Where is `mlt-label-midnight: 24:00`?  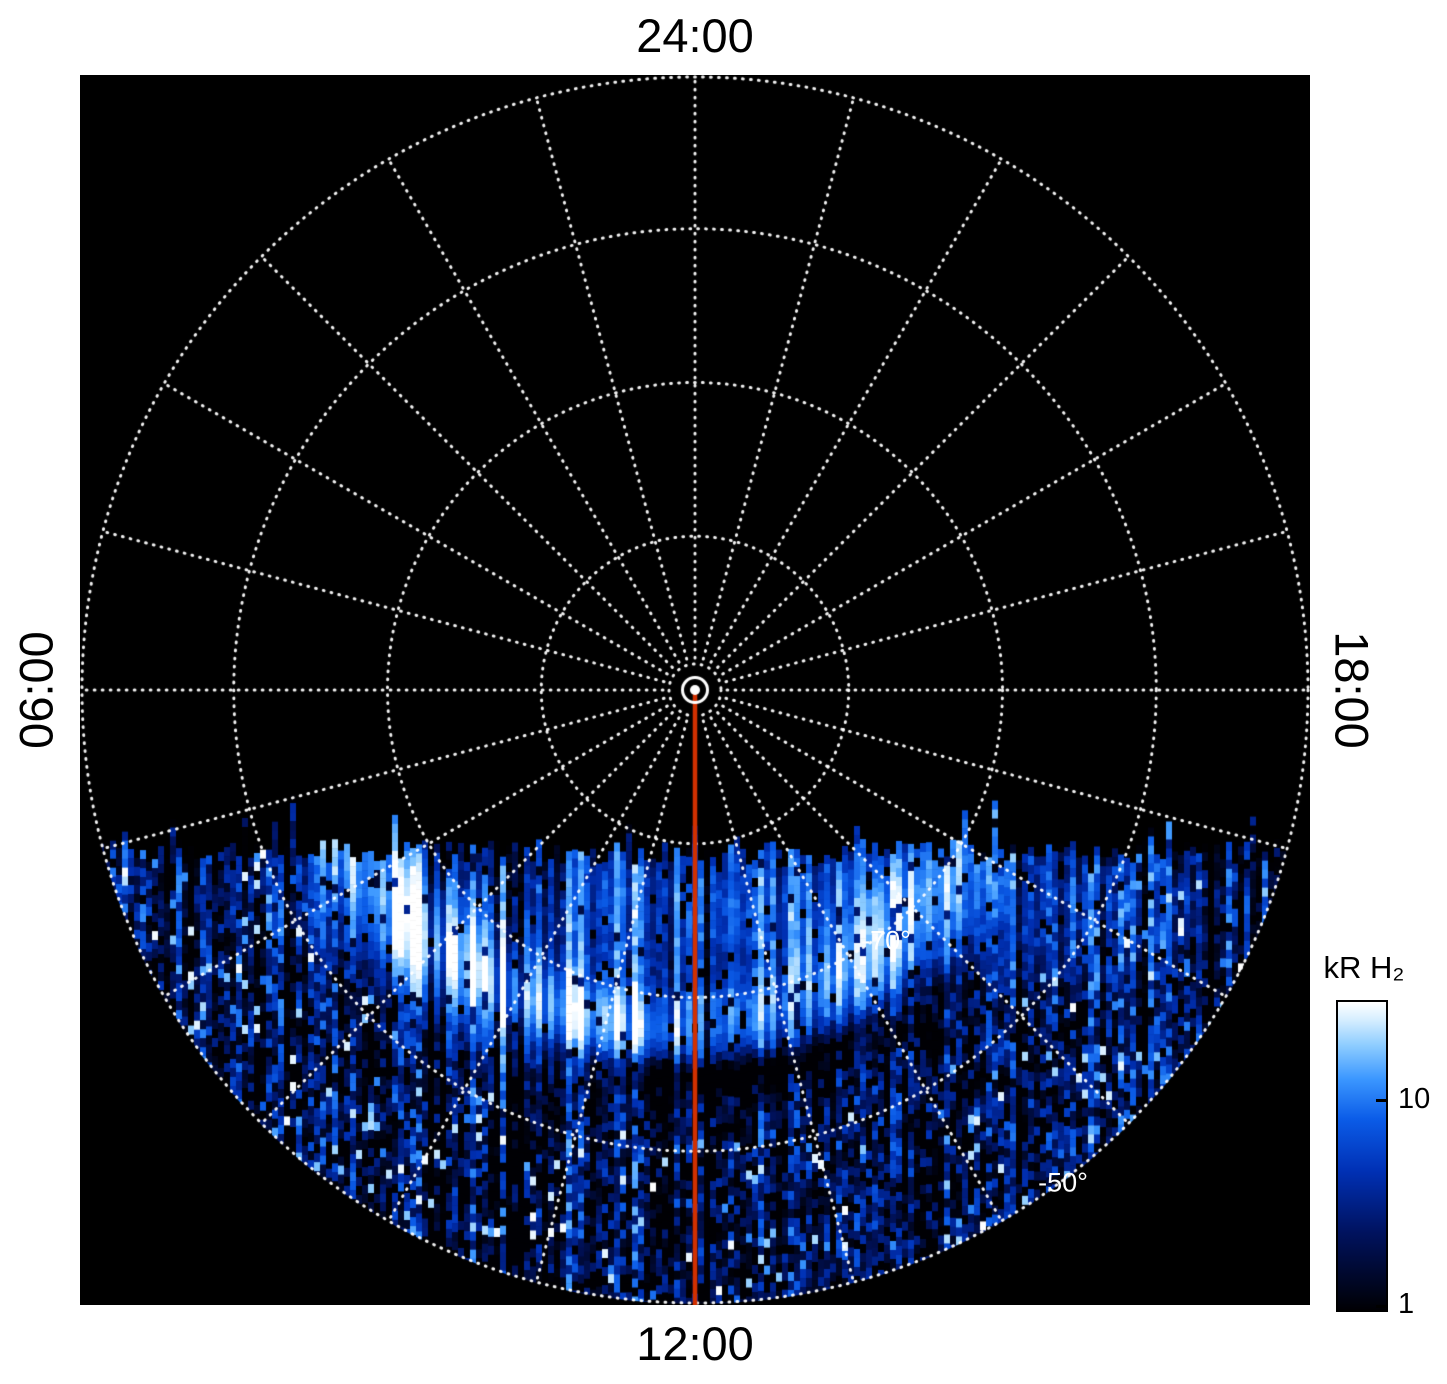 mlt-label-midnight: 24:00 is located at coordinates (695, 35).